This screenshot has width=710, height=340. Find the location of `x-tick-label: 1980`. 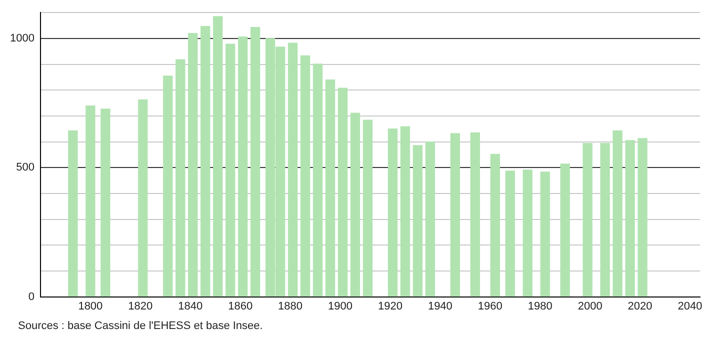

x-tick-label: 1980 is located at coordinates (540, 306).